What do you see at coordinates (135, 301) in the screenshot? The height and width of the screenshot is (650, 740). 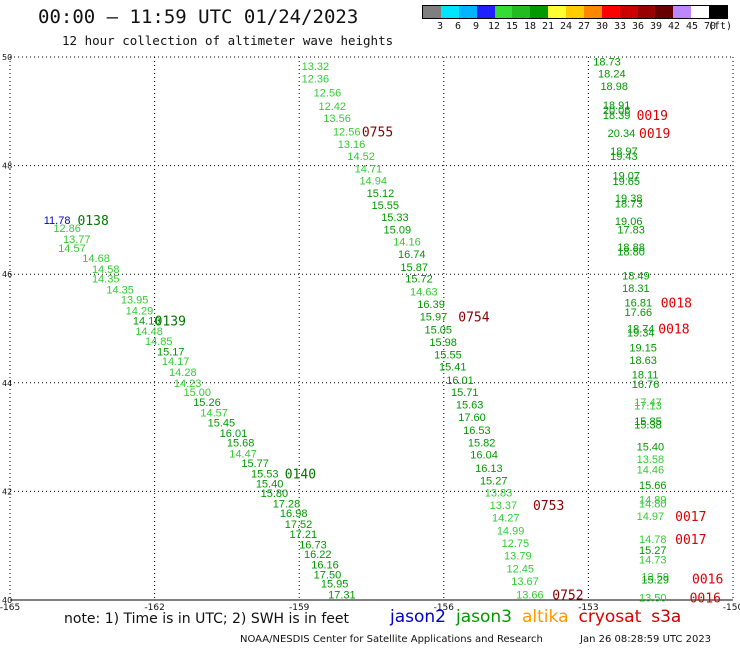 I see `wave-height-label: 13.95` at bounding box center [135, 301].